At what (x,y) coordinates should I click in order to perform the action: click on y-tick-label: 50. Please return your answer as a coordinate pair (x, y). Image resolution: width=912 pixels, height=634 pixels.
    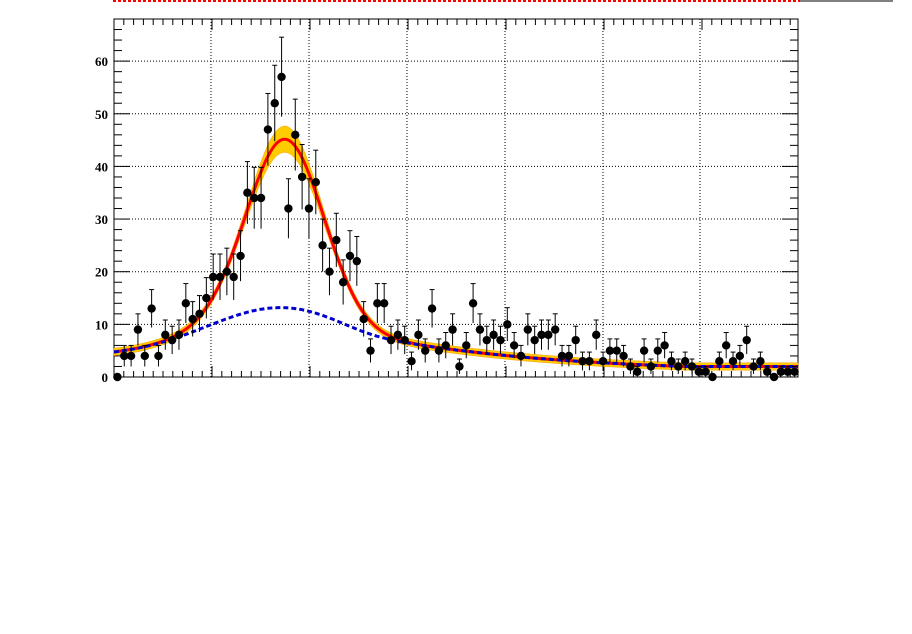
    Looking at the image, I should click on (101, 114).